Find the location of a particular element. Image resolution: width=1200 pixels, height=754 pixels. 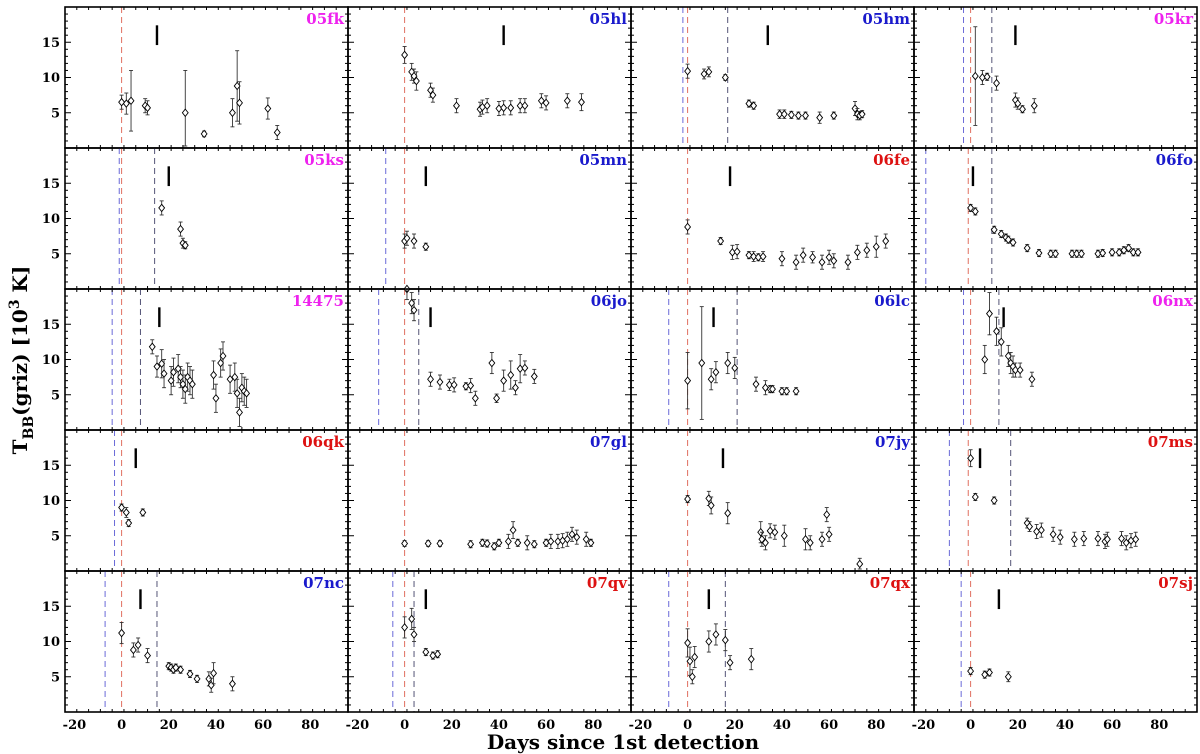

y-axis-title-main: T is located at coordinates (20, 446).